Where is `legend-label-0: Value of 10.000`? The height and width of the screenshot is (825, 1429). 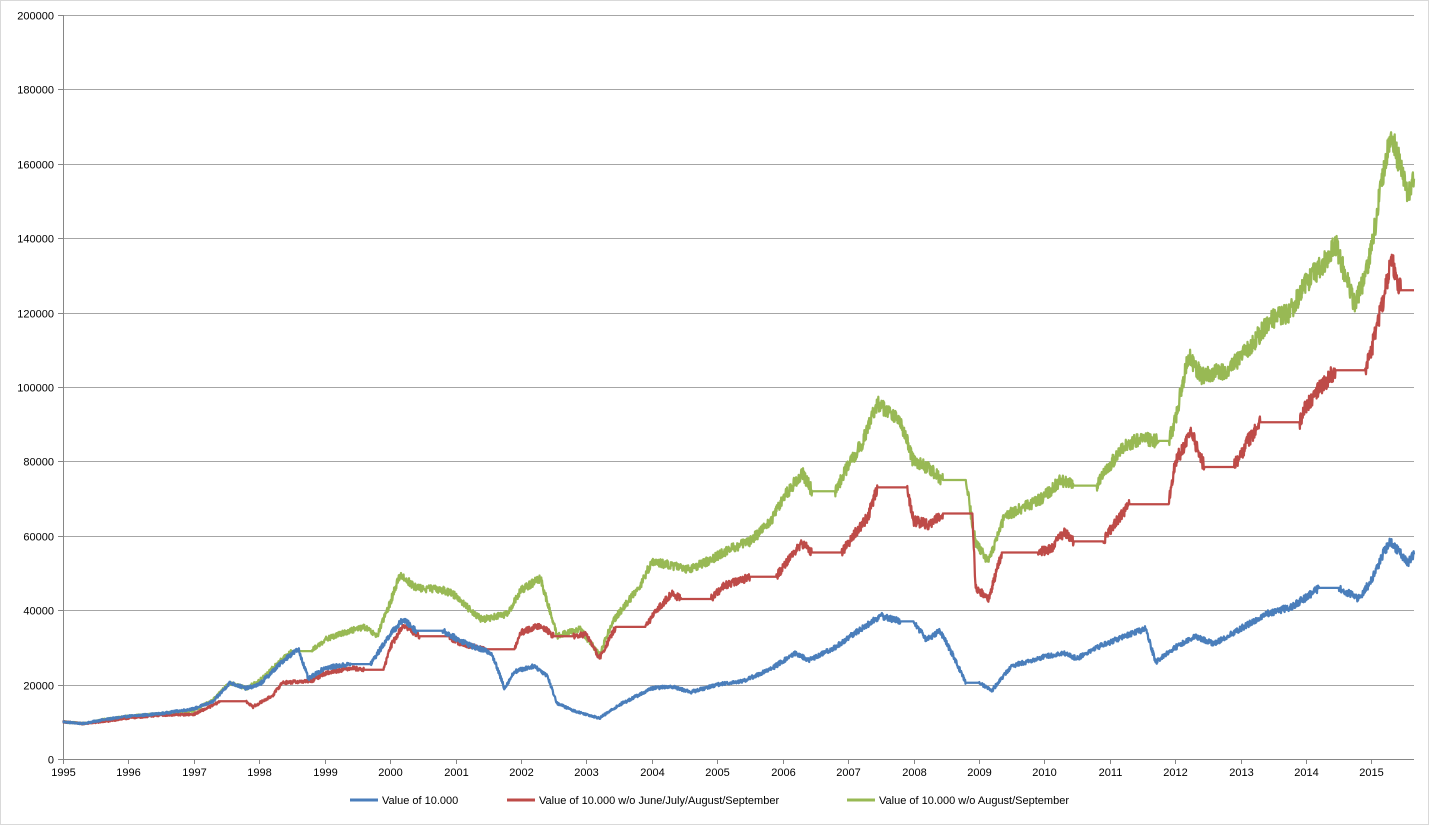
legend-label-0: Value of 10.000 is located at coordinates (420, 801).